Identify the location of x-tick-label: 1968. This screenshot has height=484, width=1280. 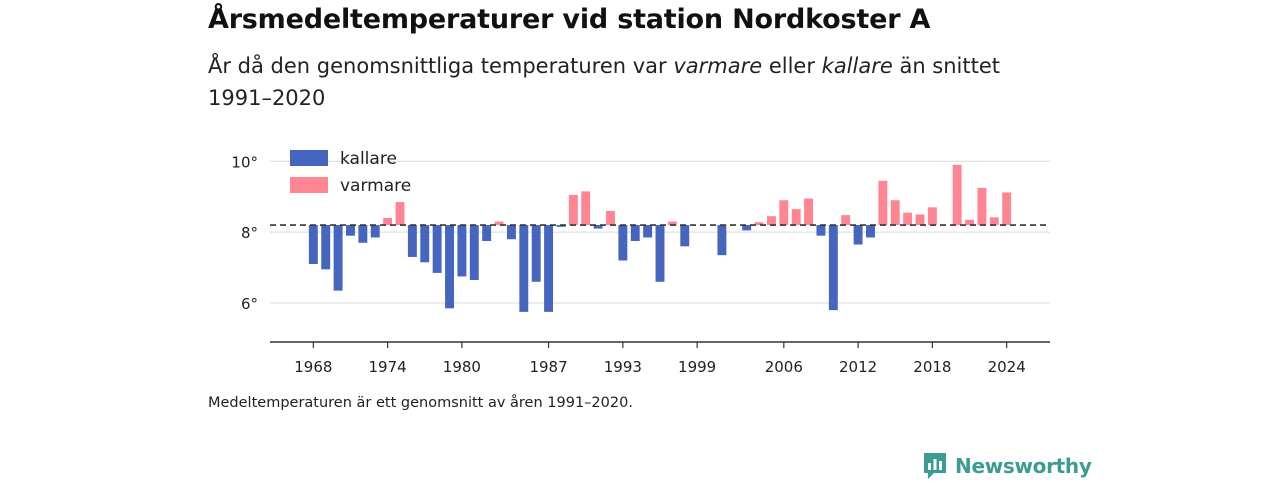
(313, 367).